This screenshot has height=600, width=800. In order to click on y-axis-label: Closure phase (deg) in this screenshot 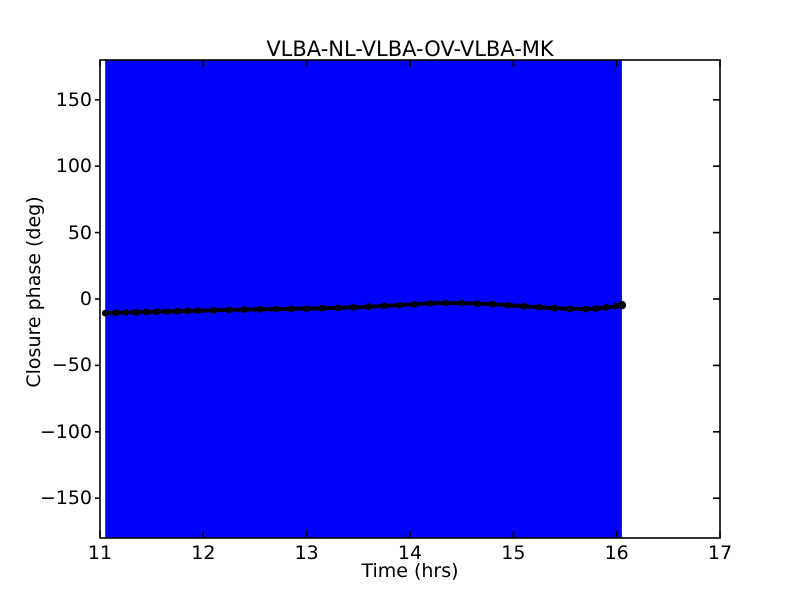, I will do `click(34, 292)`.